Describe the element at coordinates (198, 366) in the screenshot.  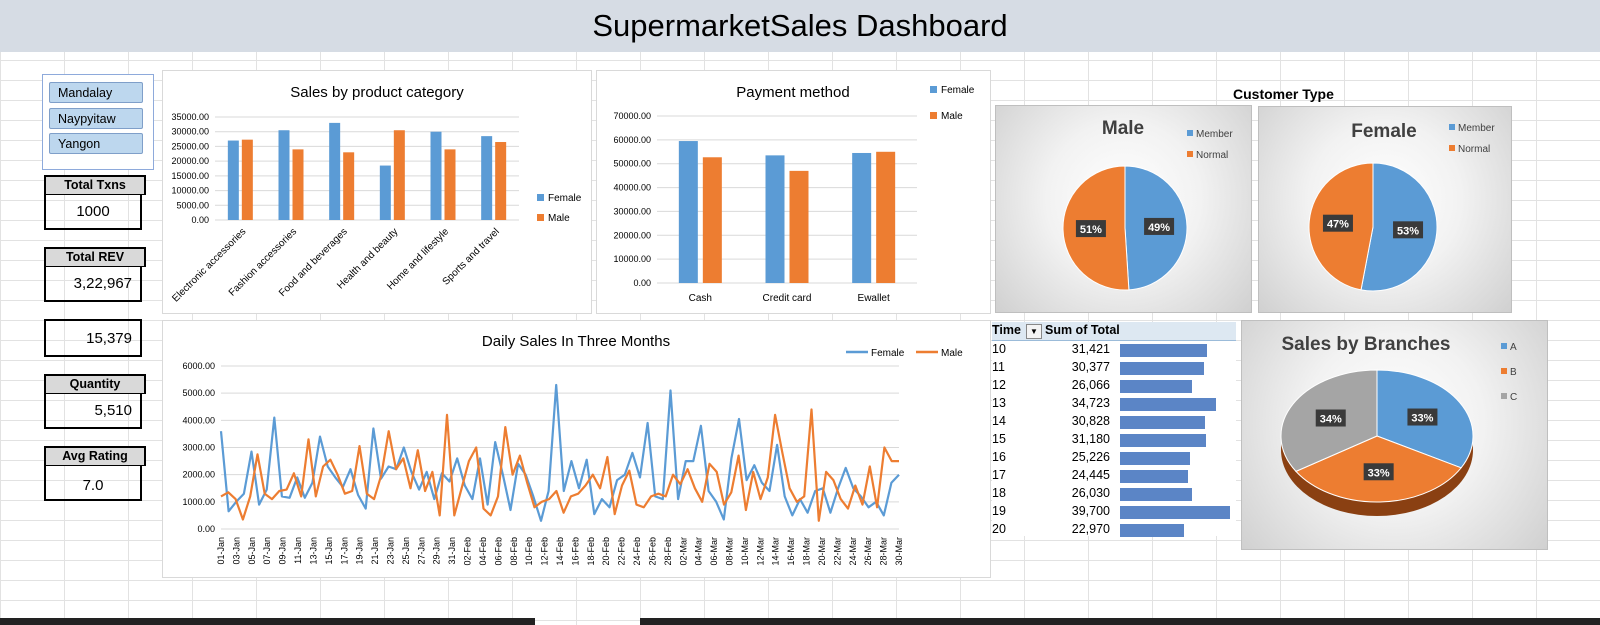
I see `y-tick-label: 6000.00` at that location.